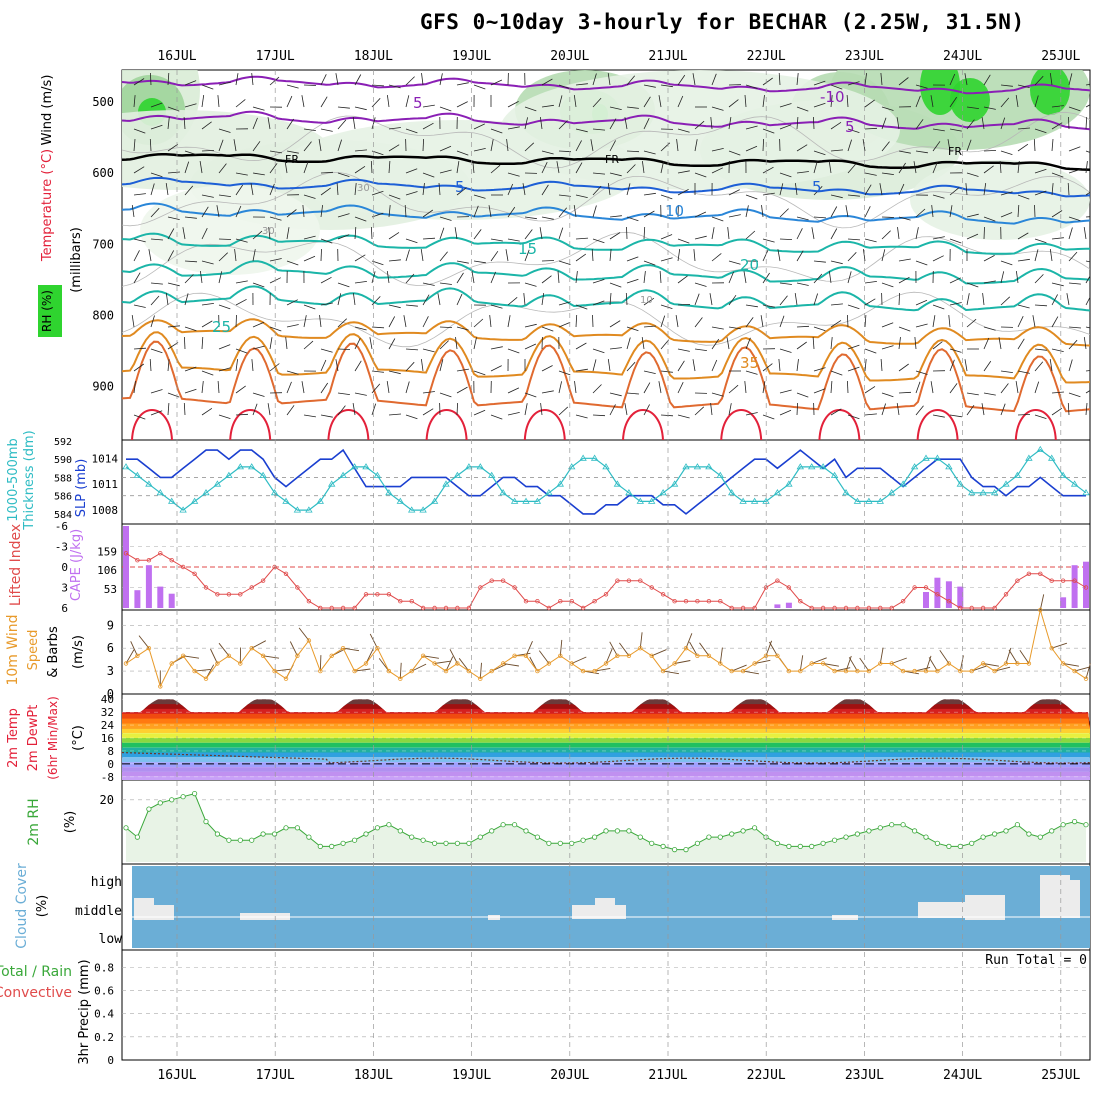 The image size is (1100, 1100). I want to click on panel-frame-thick, so click(606, 482).